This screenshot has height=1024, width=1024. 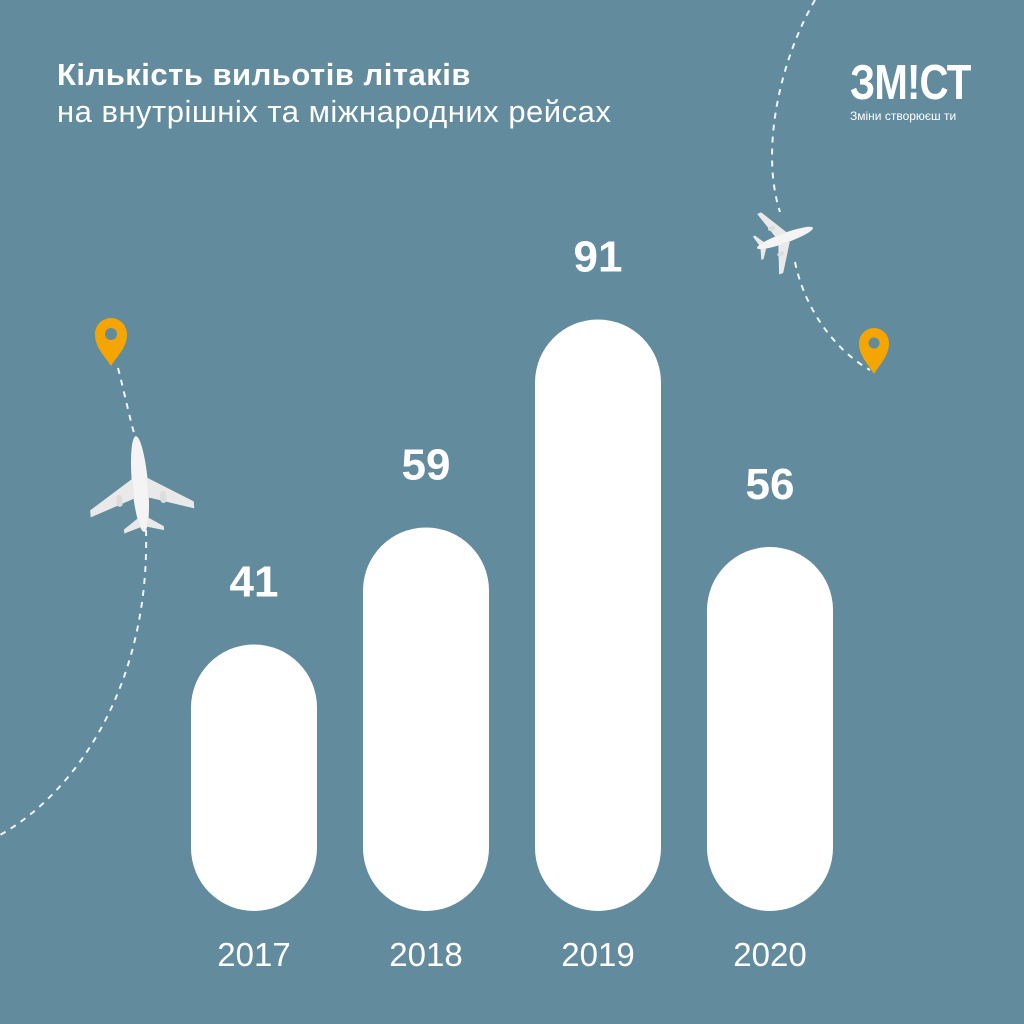 I want to click on data-label-2020: 56, so click(x=770, y=484).